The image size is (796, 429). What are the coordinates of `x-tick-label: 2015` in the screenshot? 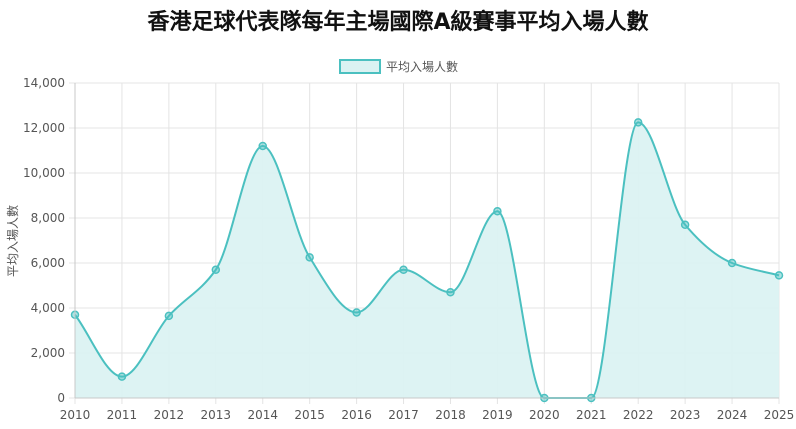 It's located at (309, 415).